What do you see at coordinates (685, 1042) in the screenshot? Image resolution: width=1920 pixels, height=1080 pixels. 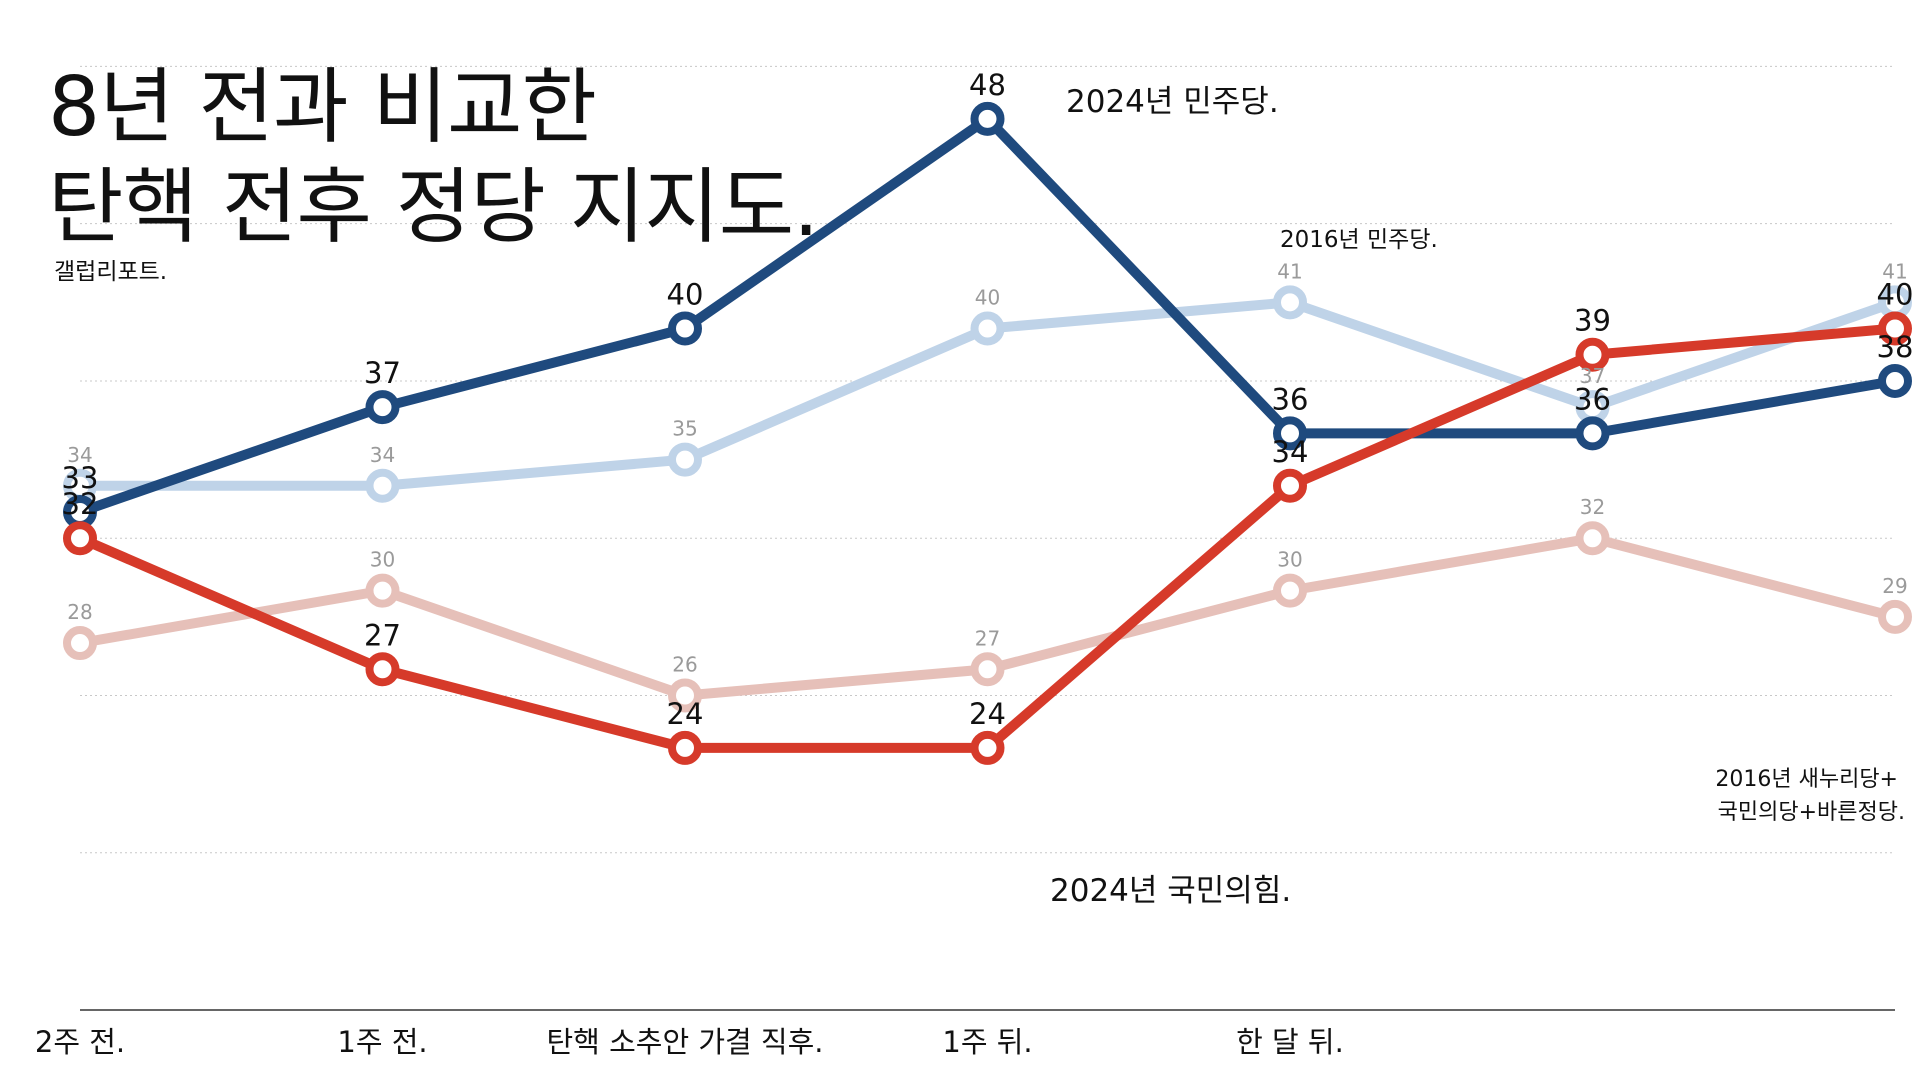 I see `x-tick-label: 탄핵 소추안 가결 직후.` at bounding box center [685, 1042].